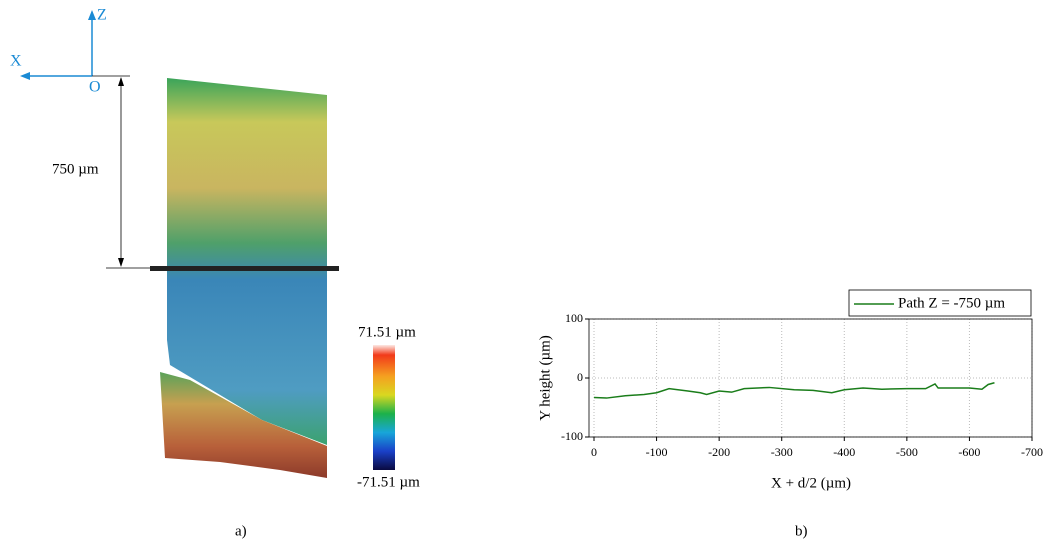 The height and width of the screenshot is (547, 1046). Describe the element at coordinates (572, 436) in the screenshot. I see `y-tick-label: -100` at that location.